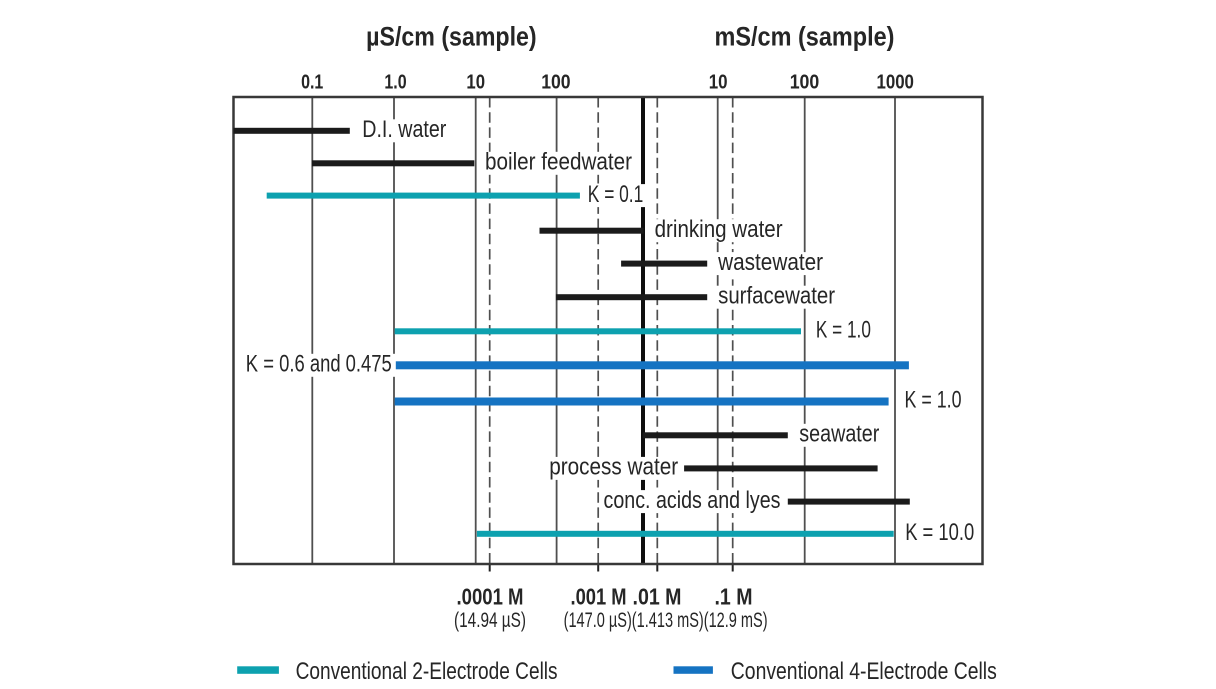 This screenshot has width=1216, height=689. What do you see at coordinates (666, 620) in the screenshot?
I see `svg-text: (147.0 µS)(1.413 mS)(12.9 mS)` at bounding box center [666, 620].